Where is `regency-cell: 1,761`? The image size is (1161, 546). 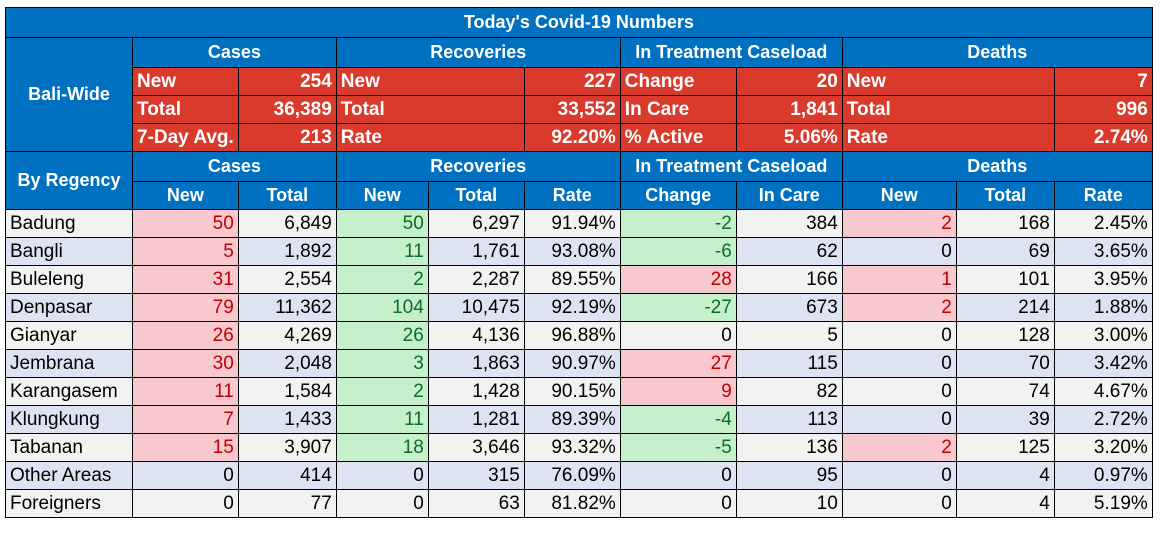
regency-cell: 1,761 is located at coordinates (476, 251).